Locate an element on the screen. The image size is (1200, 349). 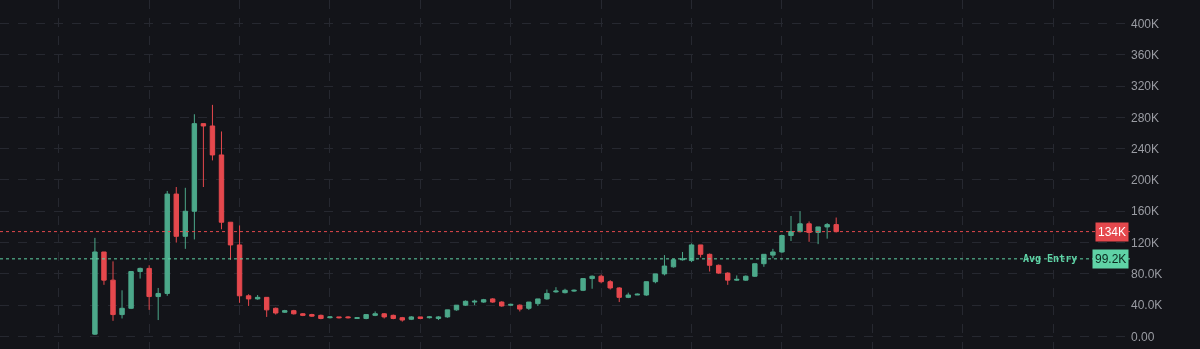
y-tick-label: 80.0K is located at coordinates (1147, 274).